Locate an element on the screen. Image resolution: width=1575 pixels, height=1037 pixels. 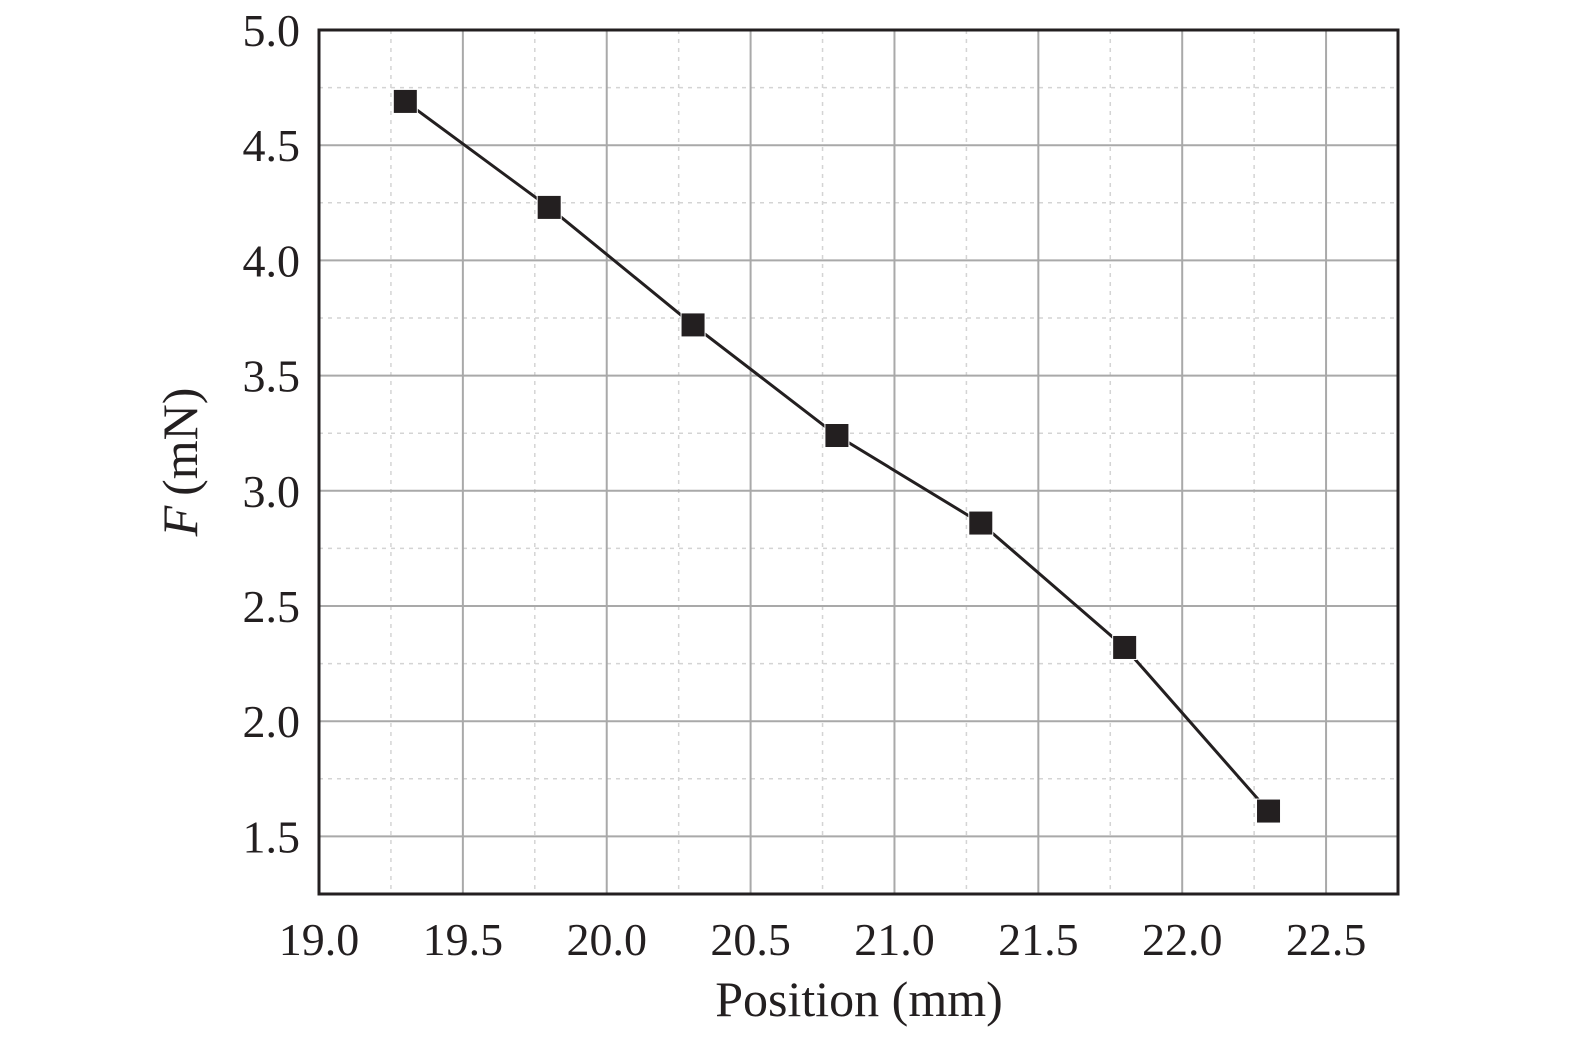
x-tick-label: 19.0 is located at coordinates (319, 939).